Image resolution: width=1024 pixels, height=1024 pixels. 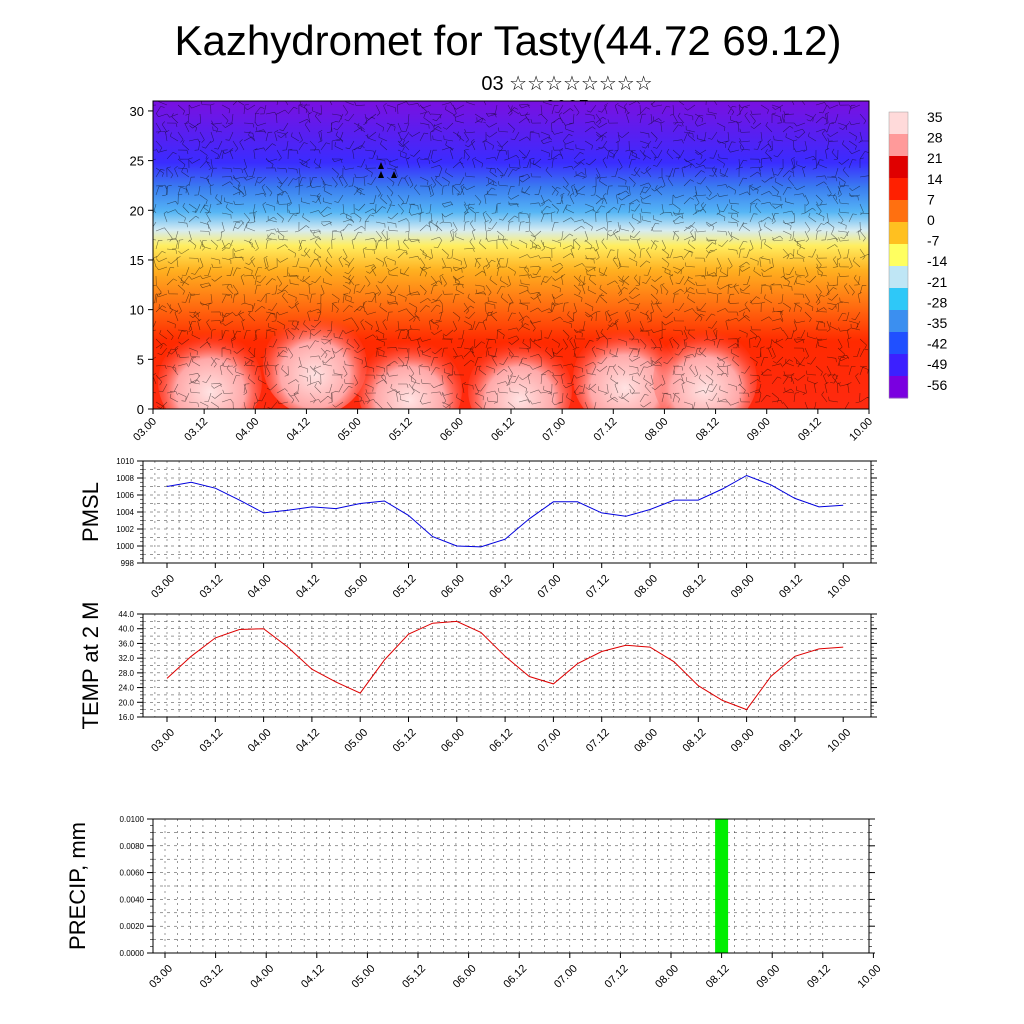 I want to click on y-tick-label: 0.0060, so click(x=132, y=873).